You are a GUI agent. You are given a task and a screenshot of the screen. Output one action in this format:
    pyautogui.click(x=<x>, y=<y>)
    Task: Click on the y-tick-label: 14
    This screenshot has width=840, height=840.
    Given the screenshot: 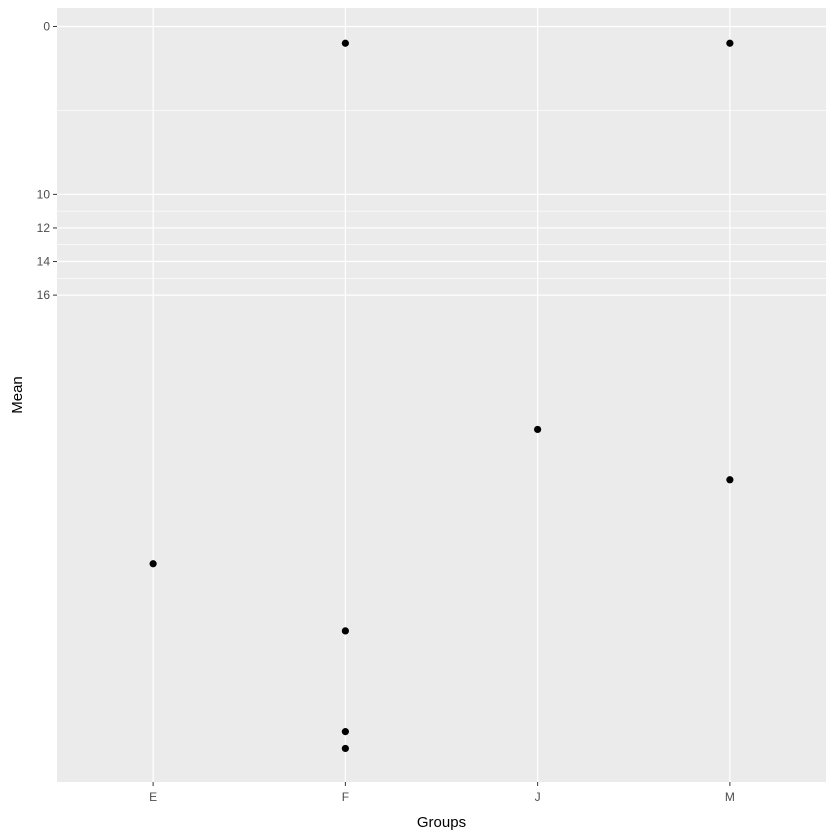 What is the action you would take?
    pyautogui.click(x=44, y=262)
    